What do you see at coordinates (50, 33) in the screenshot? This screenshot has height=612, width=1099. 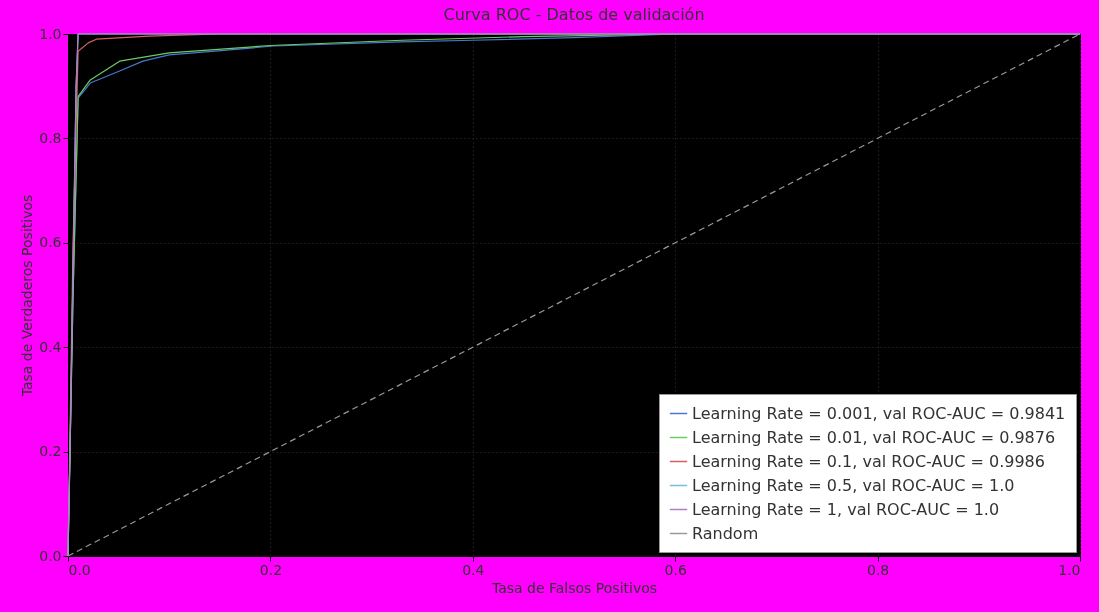 I see `y-tick-label: 1.0` at bounding box center [50, 33].